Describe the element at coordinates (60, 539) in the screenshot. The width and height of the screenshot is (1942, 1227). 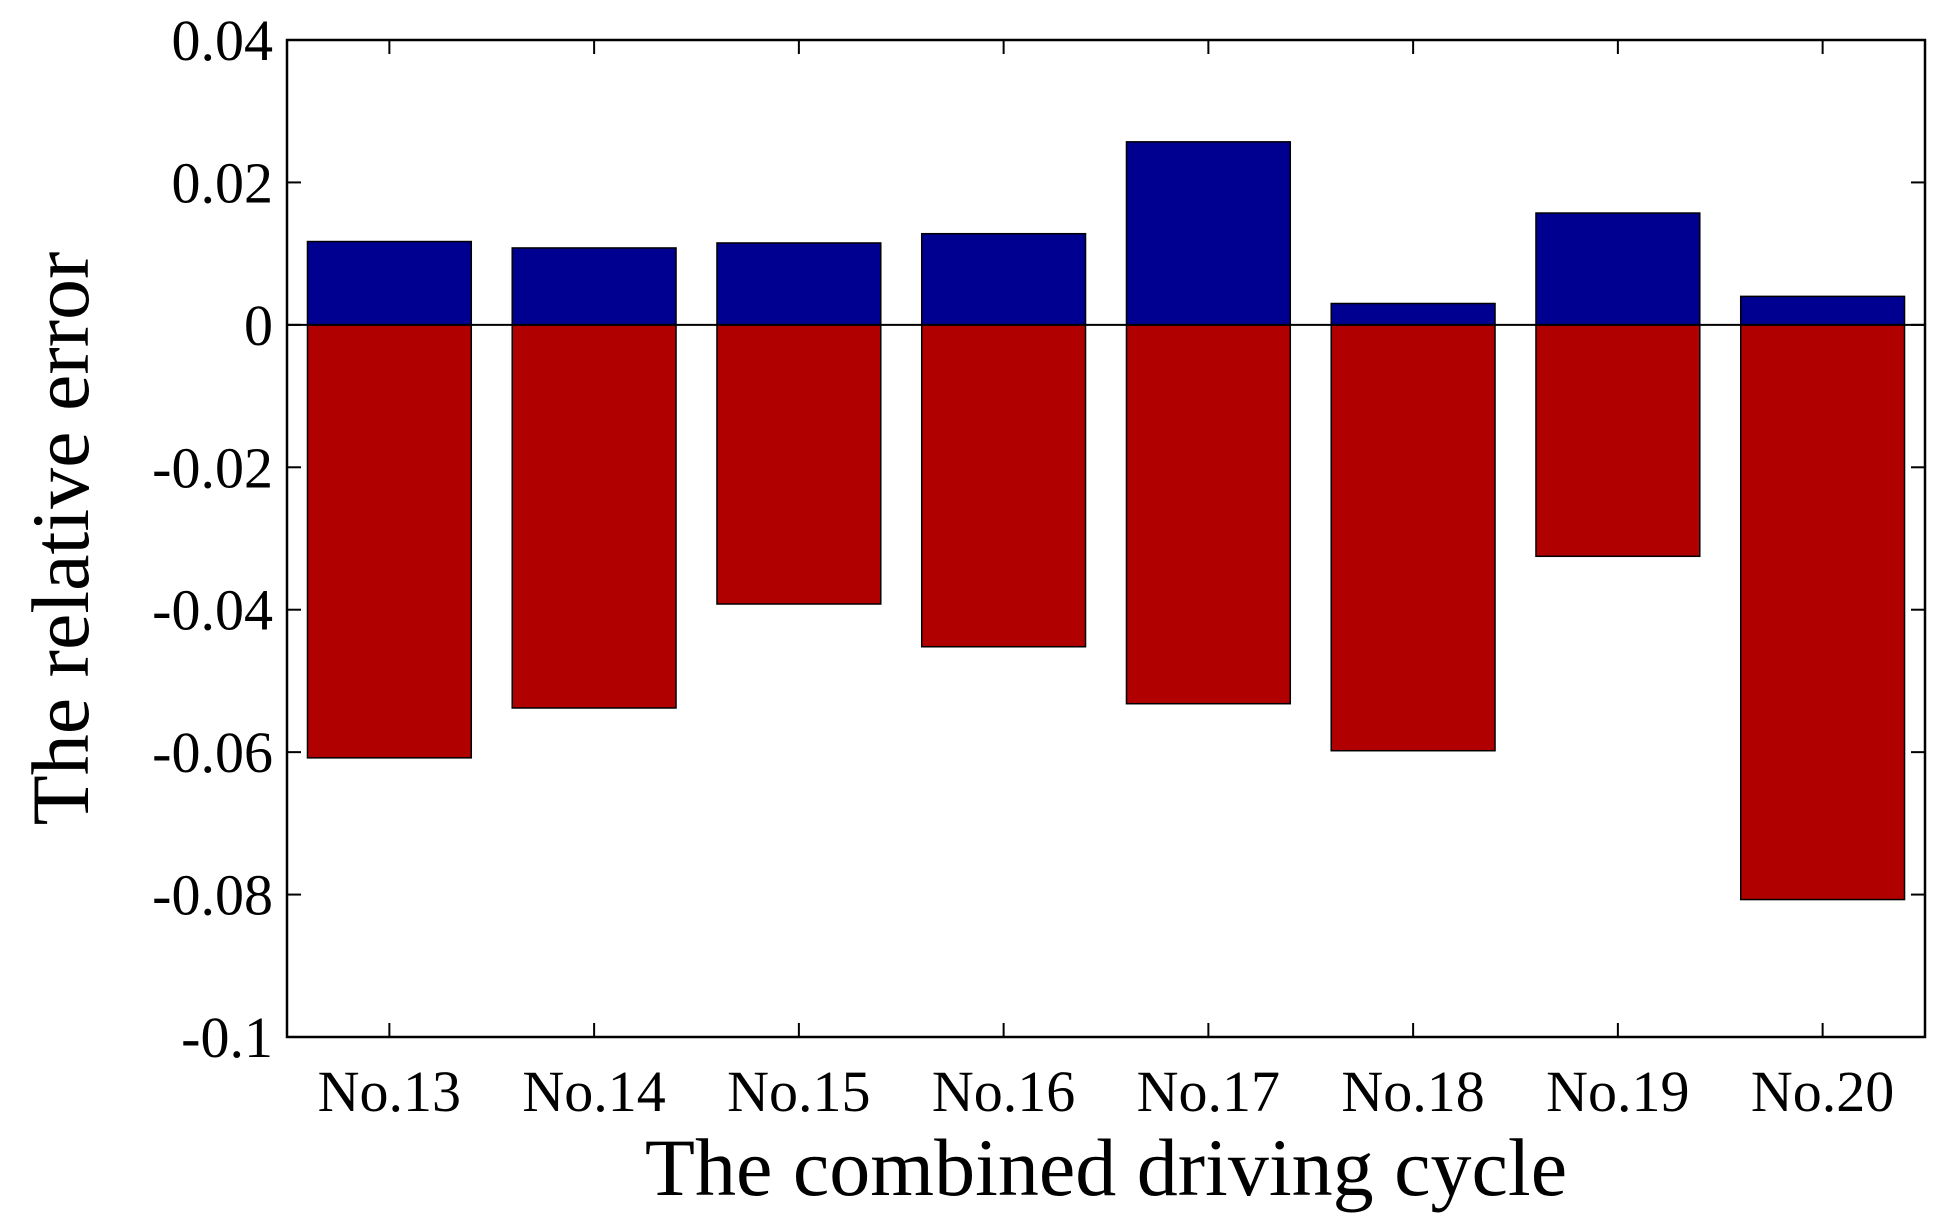
I see `y-axis-title: The relative error` at that location.